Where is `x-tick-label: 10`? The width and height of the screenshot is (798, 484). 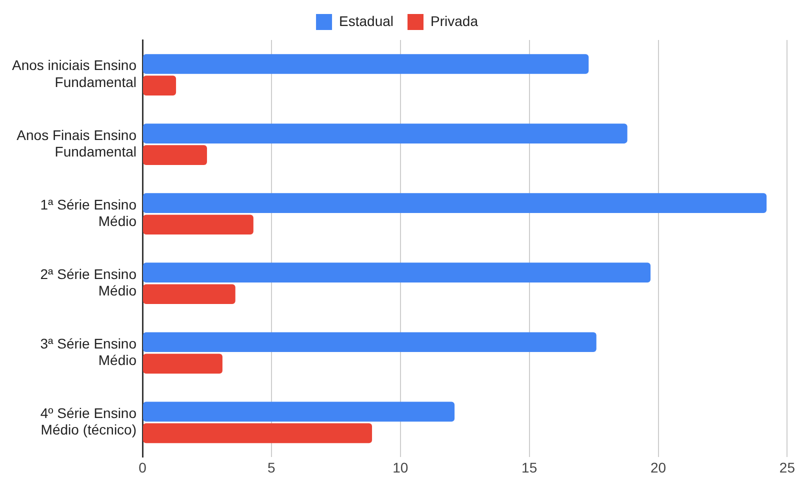 x-tick-label: 10 is located at coordinates (400, 467).